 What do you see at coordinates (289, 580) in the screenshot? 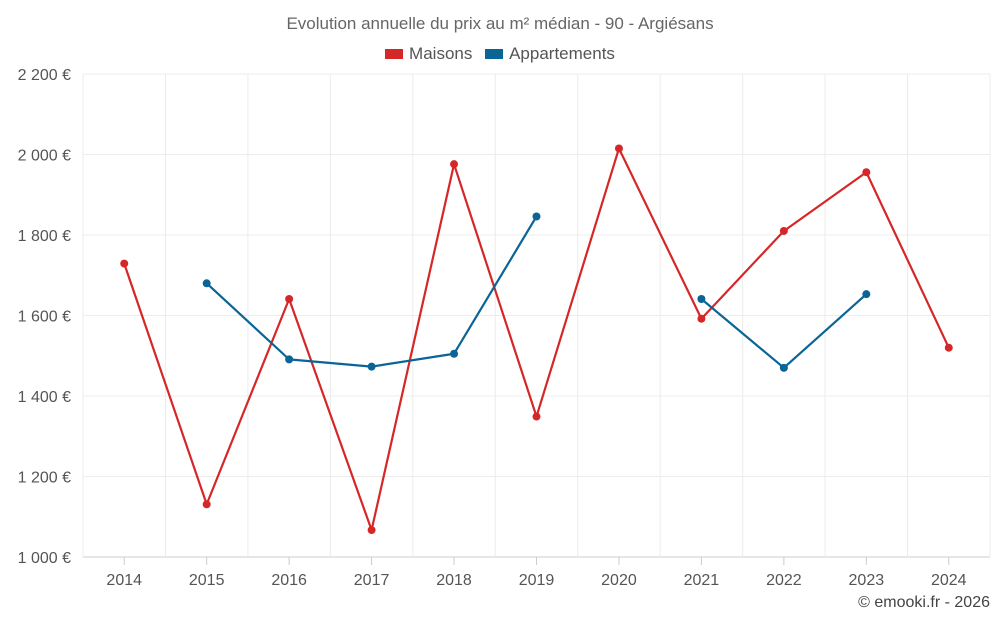
I see `x-tick-label: 2016` at bounding box center [289, 580].